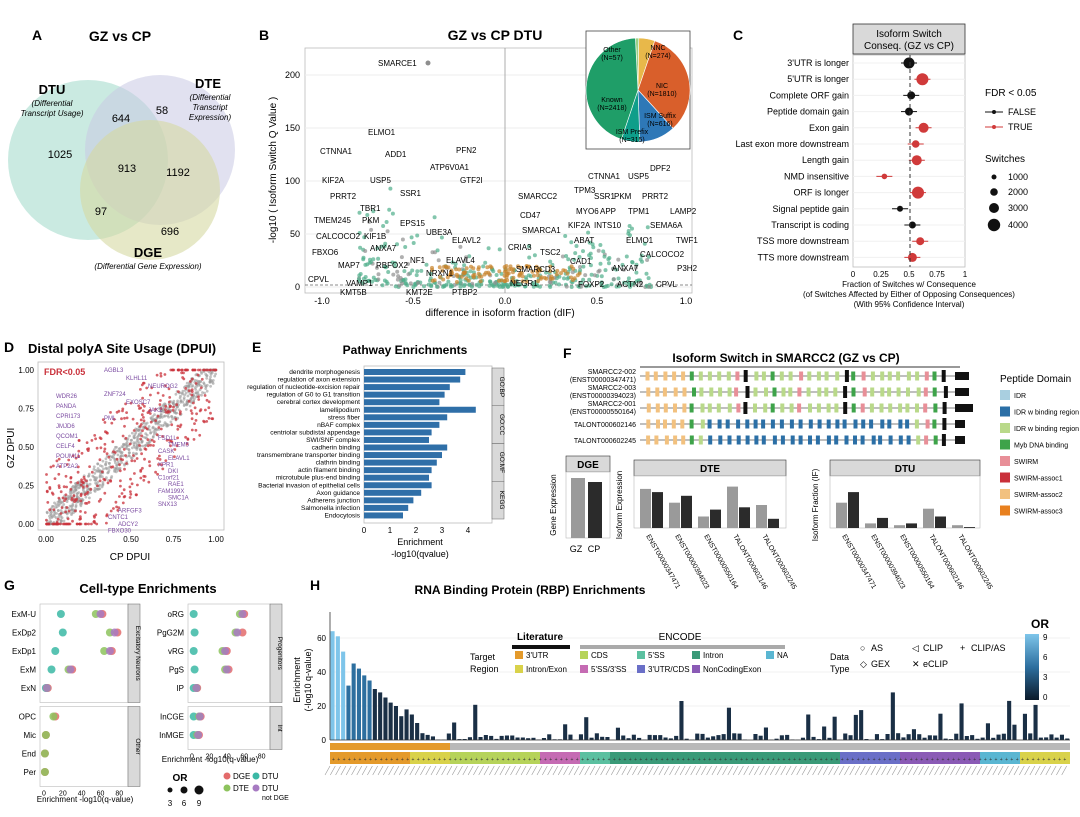 The width and height of the screenshot is (1080, 817). I want to click on smarcc2-title: Isoform Switch in SMARCC2 (GZ vs CP), so click(785, 358).